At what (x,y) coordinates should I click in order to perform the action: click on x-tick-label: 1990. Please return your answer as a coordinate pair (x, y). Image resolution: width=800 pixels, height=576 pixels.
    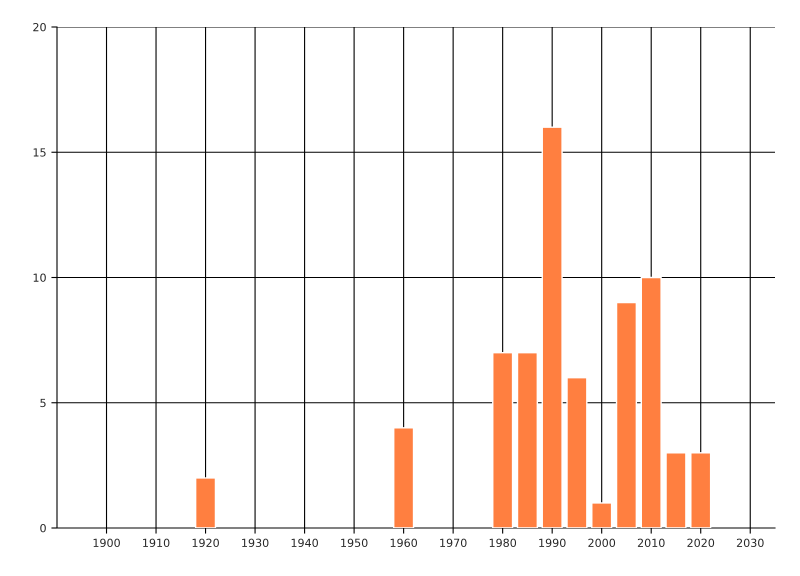
    Looking at the image, I should click on (552, 543).